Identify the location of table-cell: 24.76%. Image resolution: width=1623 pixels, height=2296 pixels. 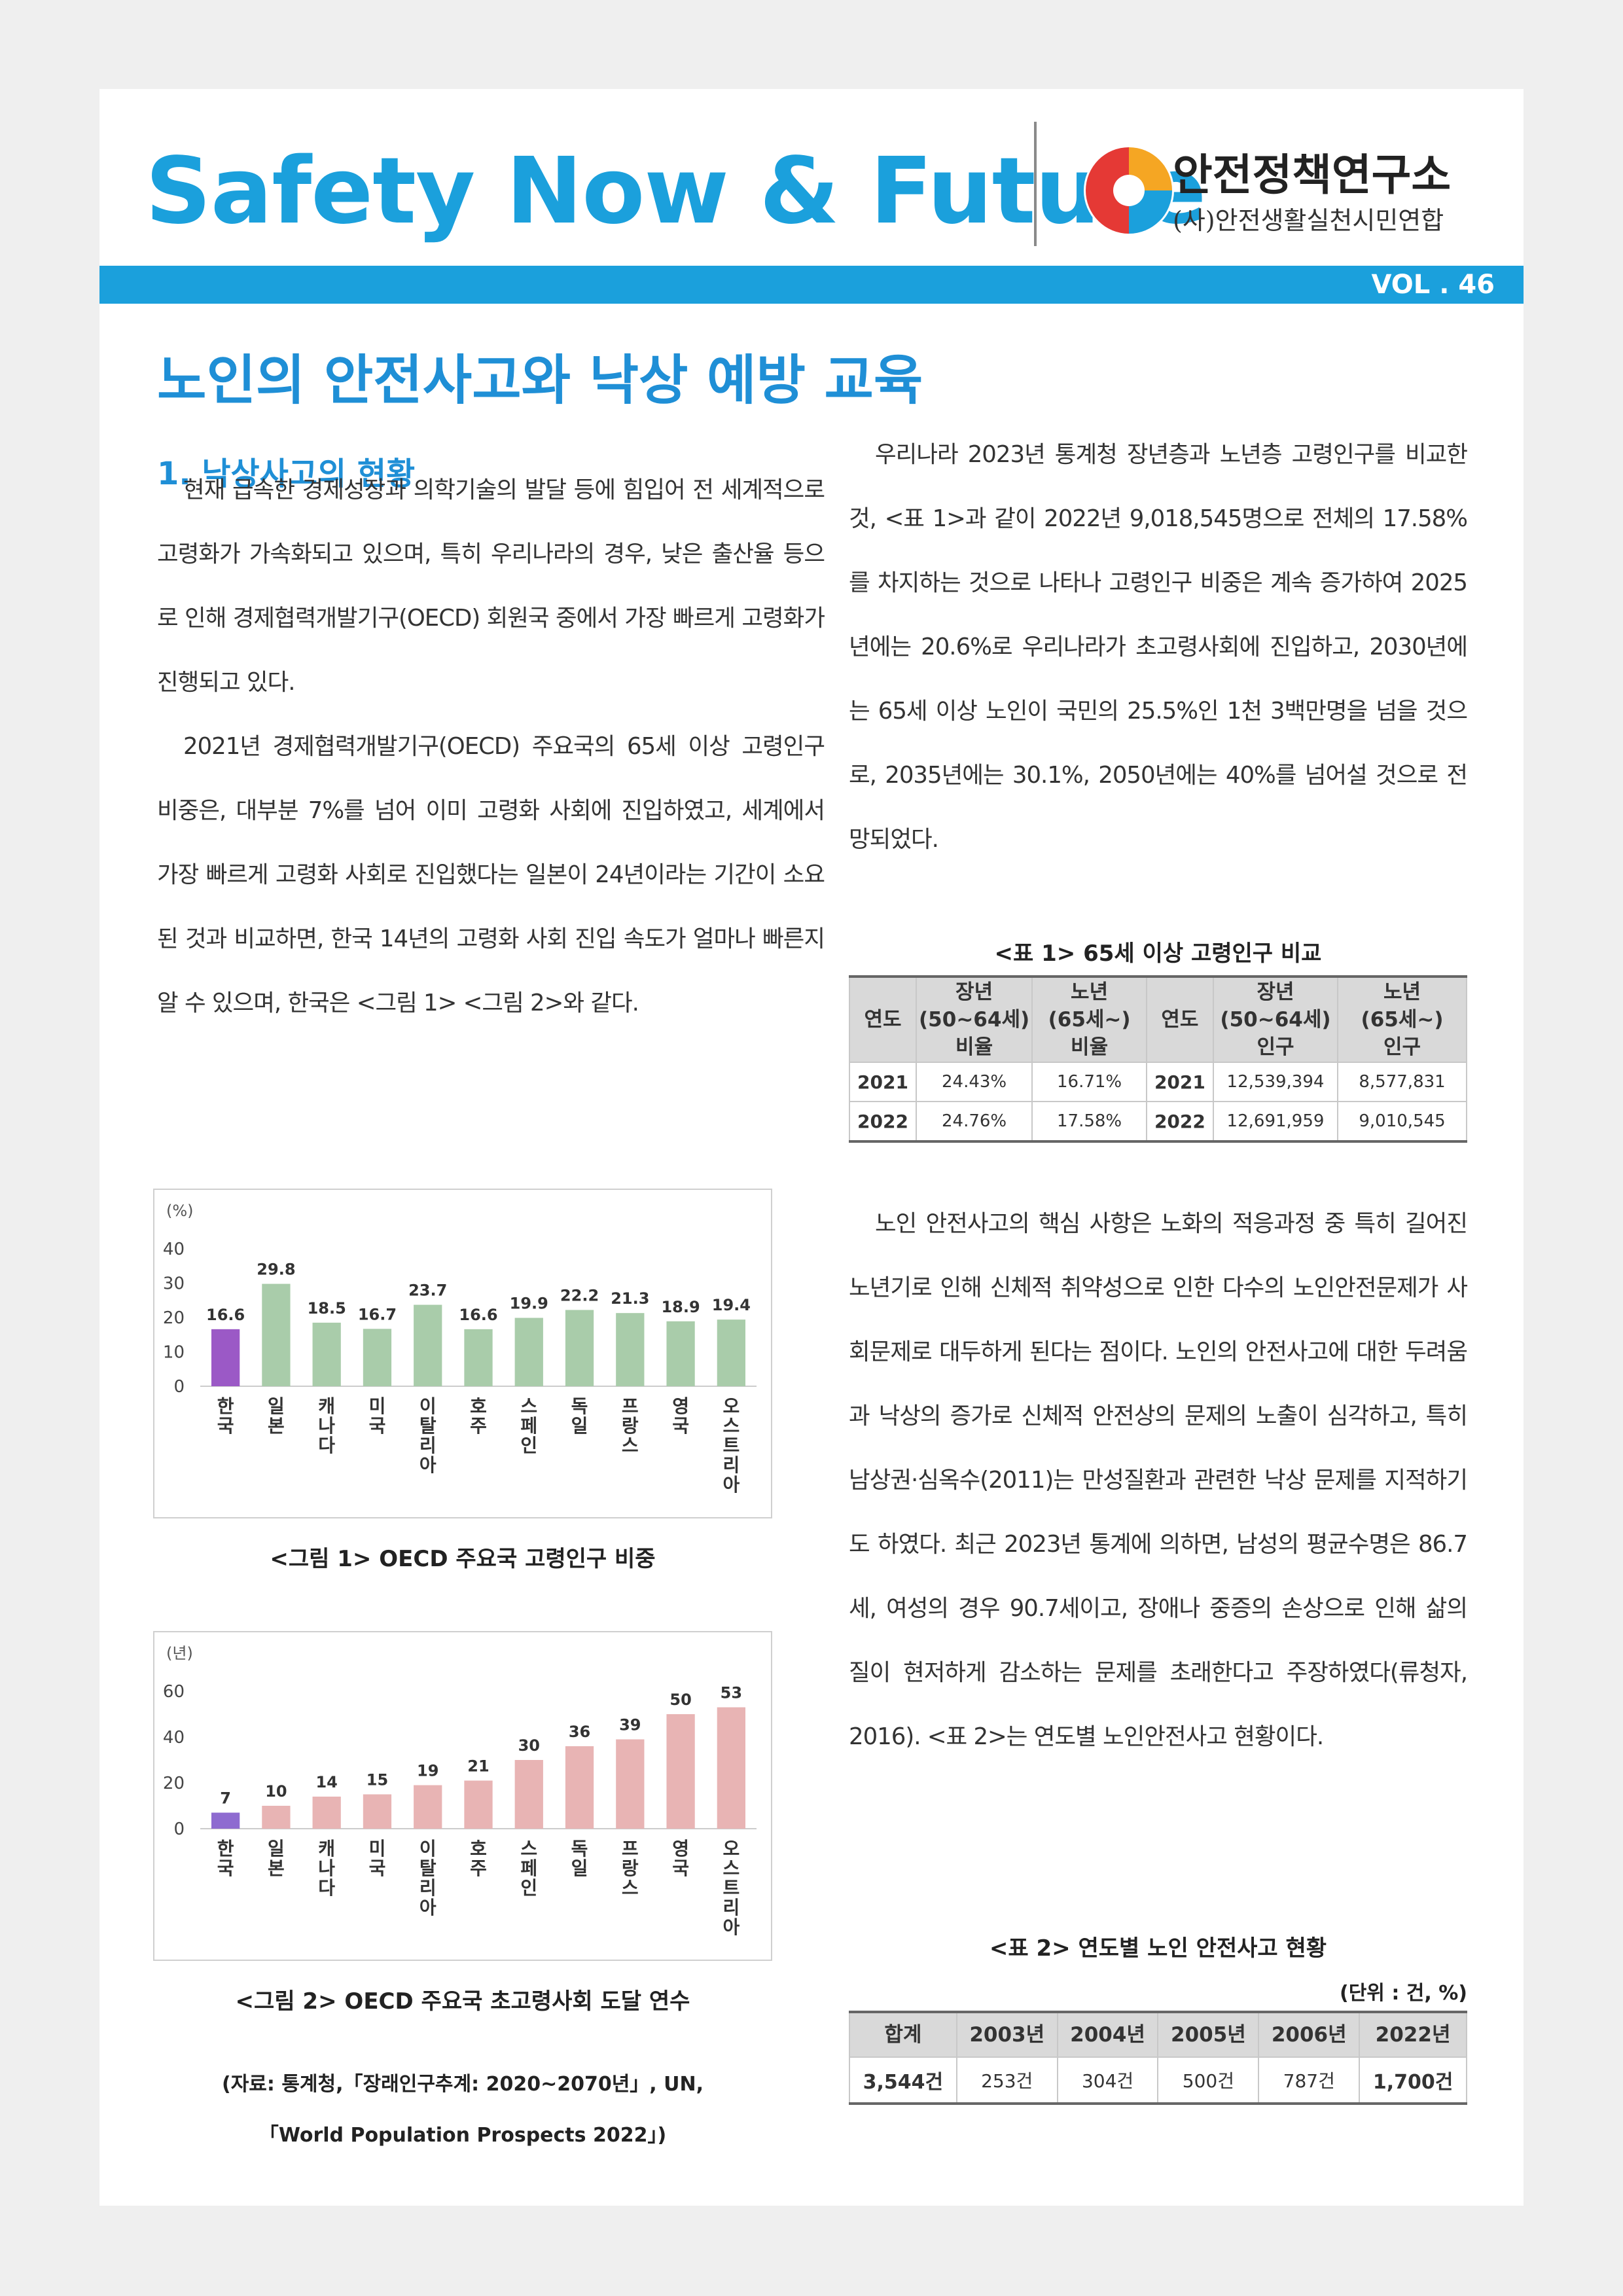
(974, 1121).